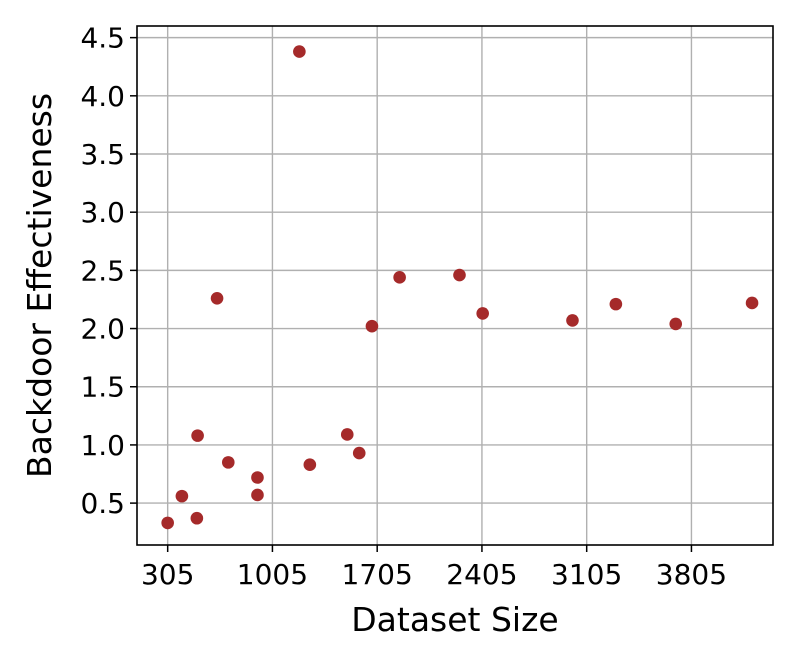 This screenshot has width=793, height=661. I want to click on y-axis-title: Backdoor Effectiveness, so click(39, 285).